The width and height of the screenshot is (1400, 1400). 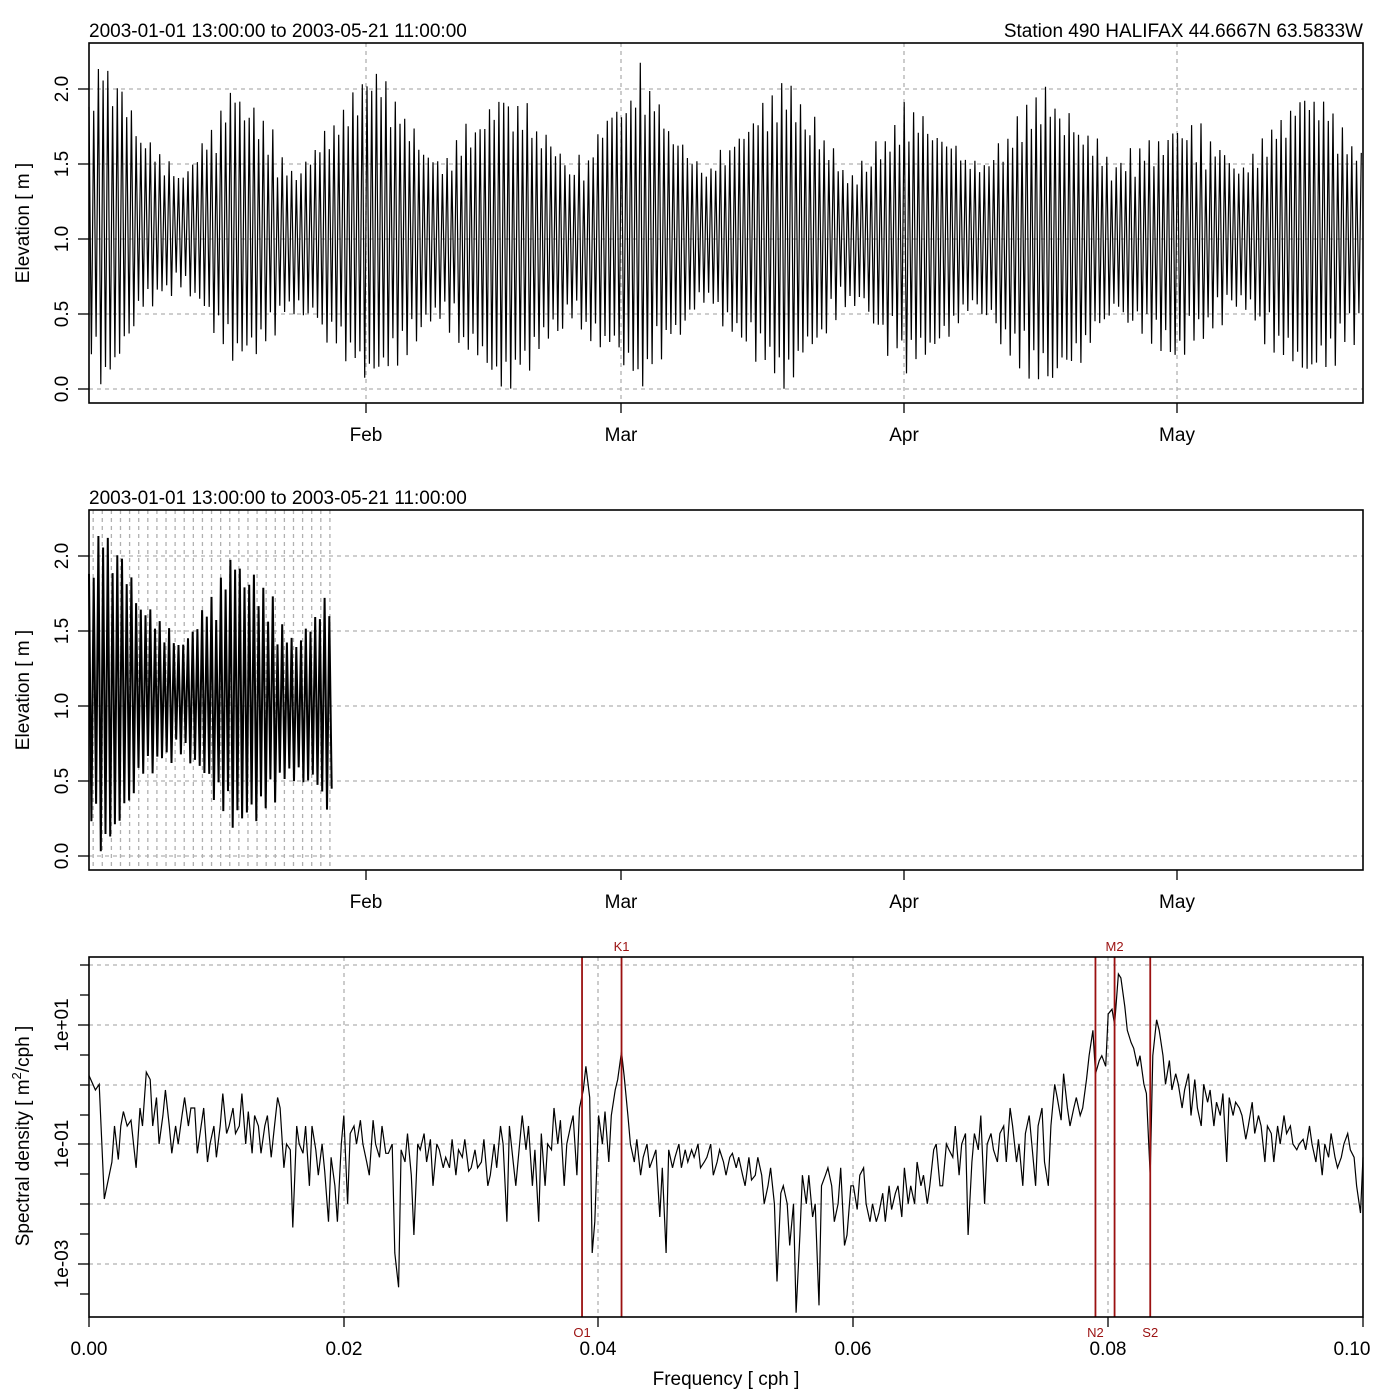 I want to click on x-tick-label: 0.02, so click(x=344, y=1349).